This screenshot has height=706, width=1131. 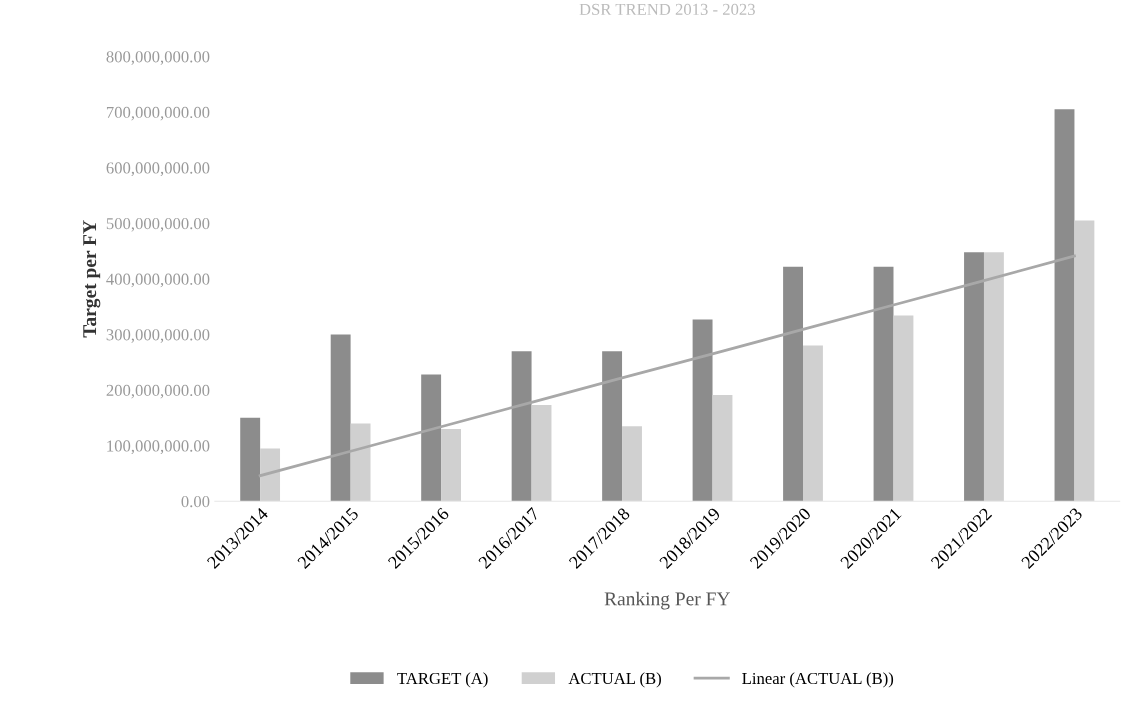 I want to click on x-axis-title: Ranking Per FY, so click(x=667, y=600).